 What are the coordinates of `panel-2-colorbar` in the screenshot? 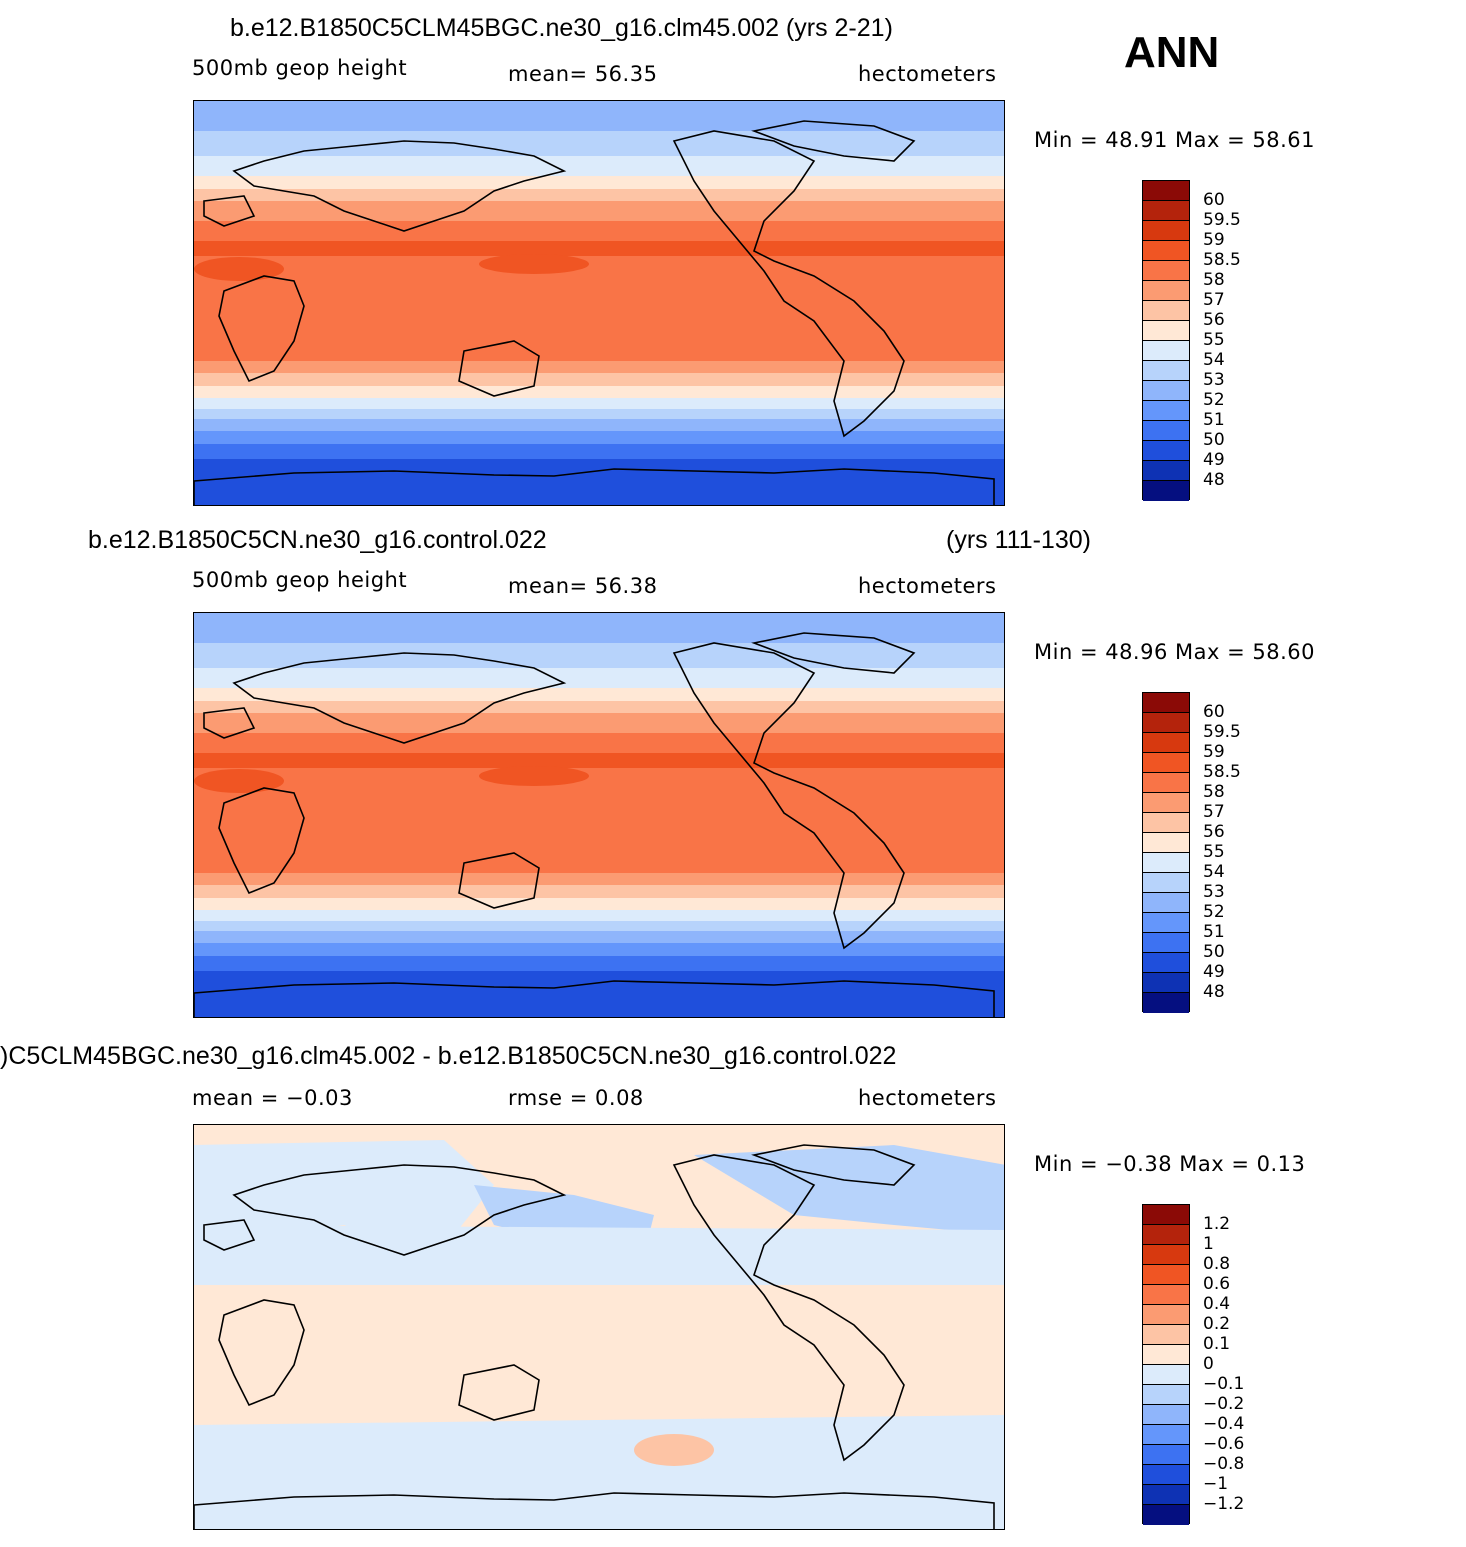 It's located at (1166, 852).